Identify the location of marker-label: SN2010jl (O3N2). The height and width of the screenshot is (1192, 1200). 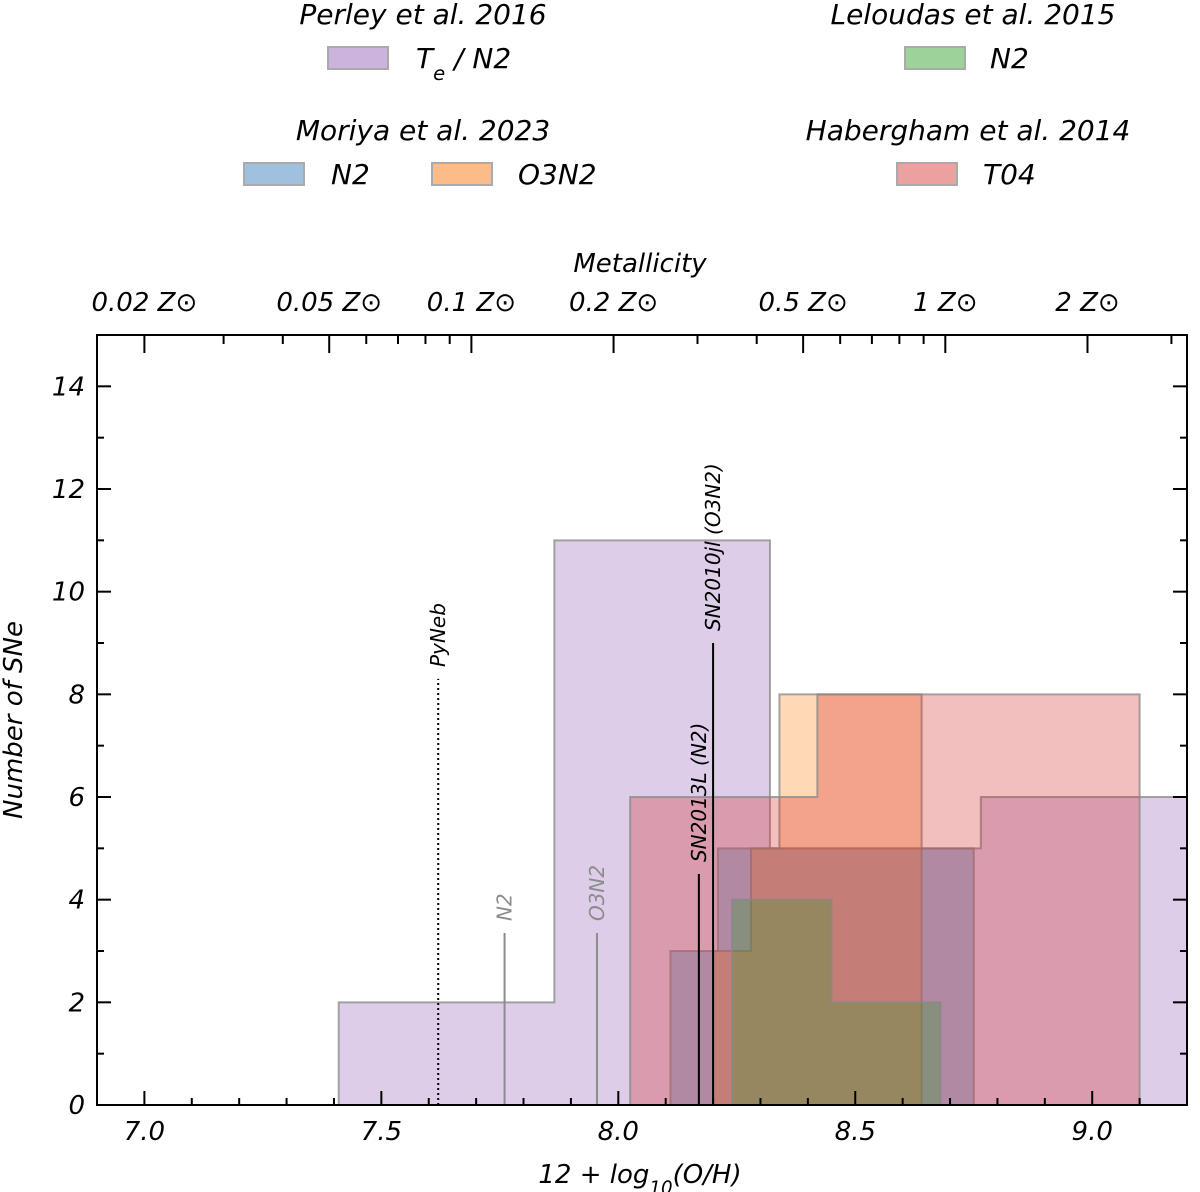
(713, 547).